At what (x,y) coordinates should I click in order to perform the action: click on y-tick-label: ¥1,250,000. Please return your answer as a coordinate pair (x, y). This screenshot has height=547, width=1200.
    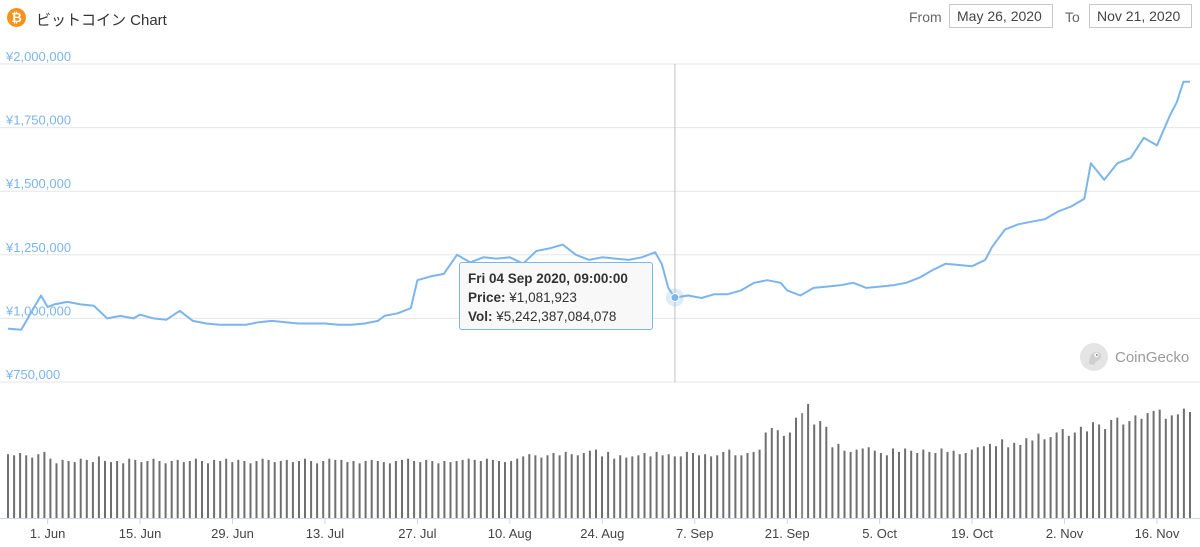
    Looking at the image, I should click on (38, 247).